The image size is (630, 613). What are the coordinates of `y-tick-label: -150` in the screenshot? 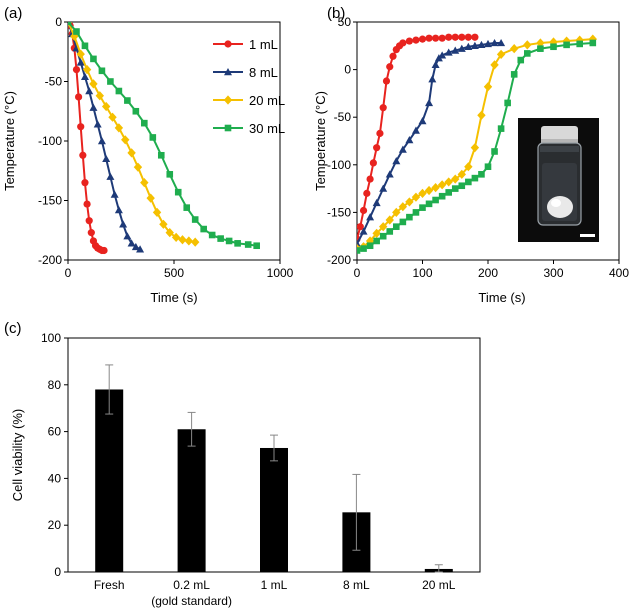 It's located at (50, 201).